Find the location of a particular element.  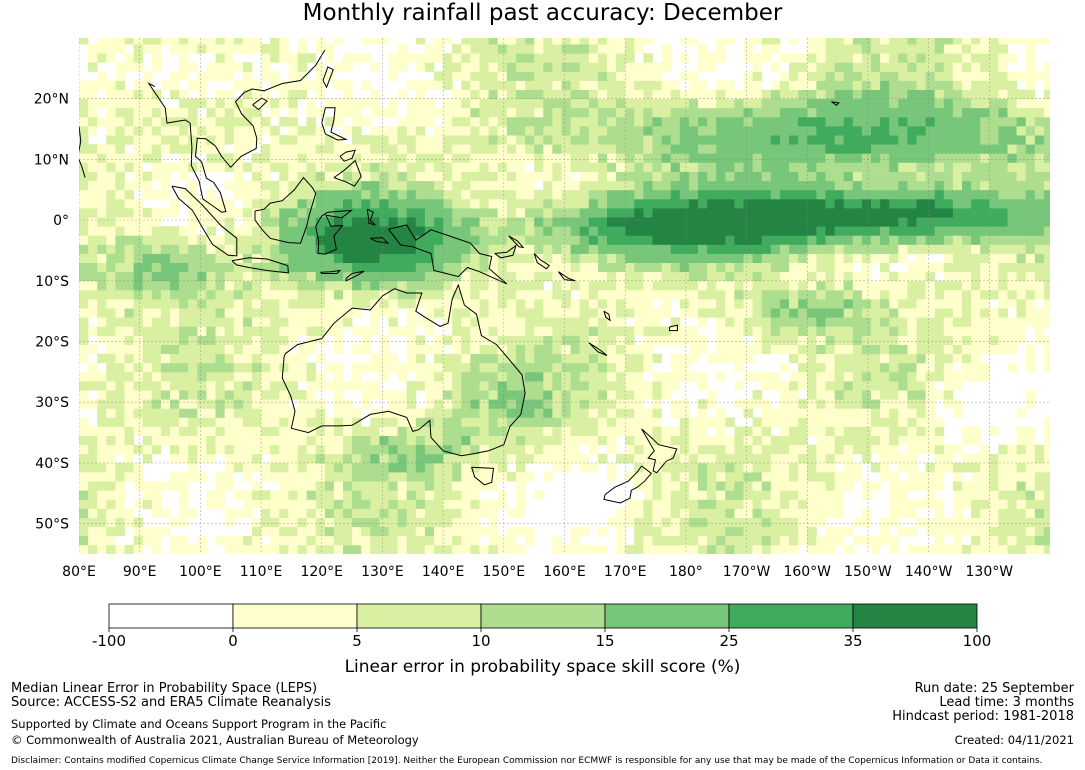

lat-tick-label: 50°S is located at coordinates (52, 525).